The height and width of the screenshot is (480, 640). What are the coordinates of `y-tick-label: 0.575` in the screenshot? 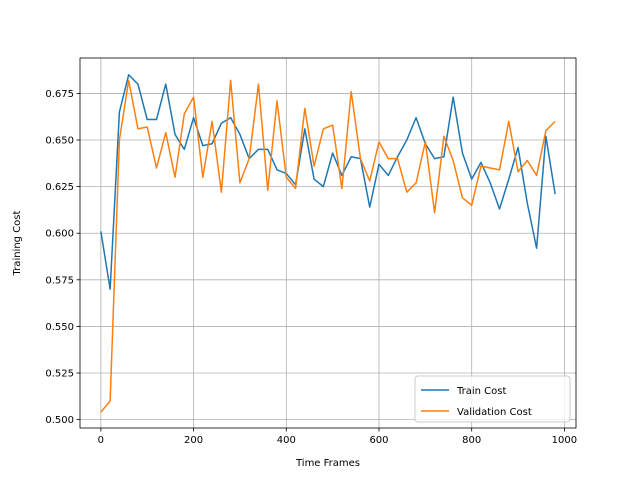 It's located at (59, 280).